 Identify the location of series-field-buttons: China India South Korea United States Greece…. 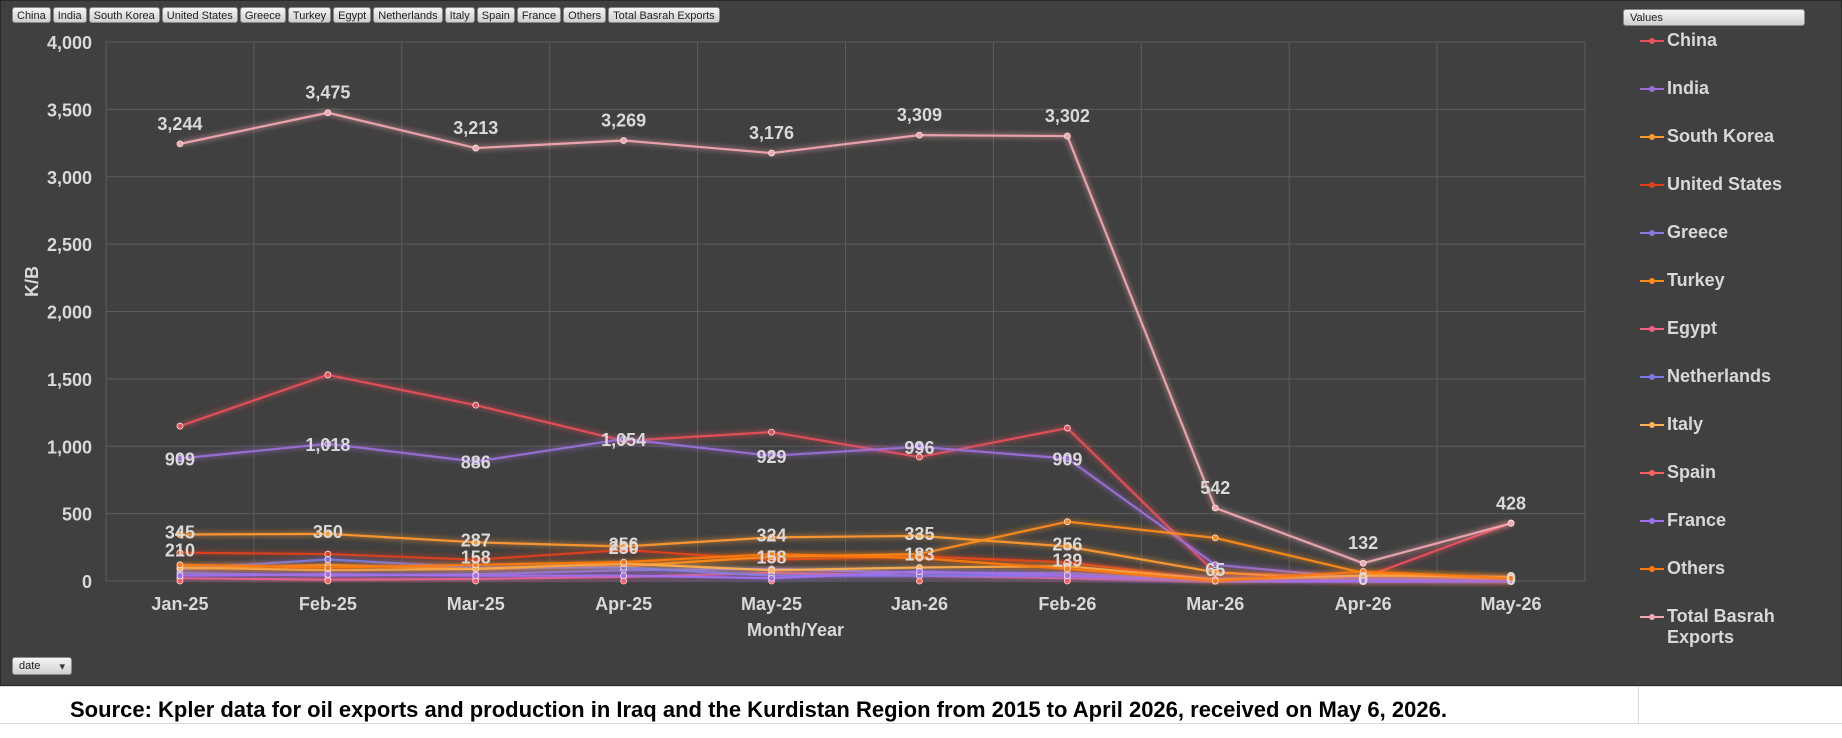
(366, 15).